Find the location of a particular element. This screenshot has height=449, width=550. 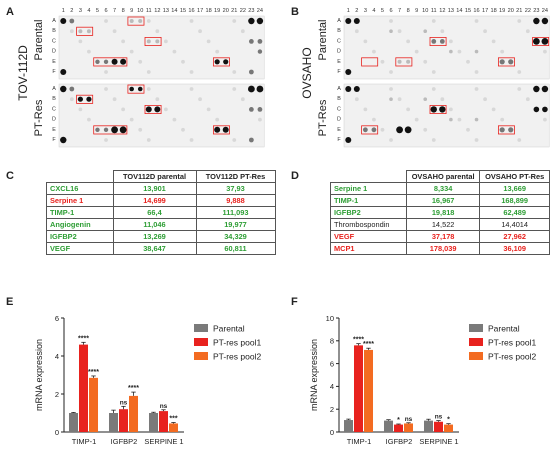

table-row: TIMP-1 66,4 111,093 is located at coordinates (161, 212).